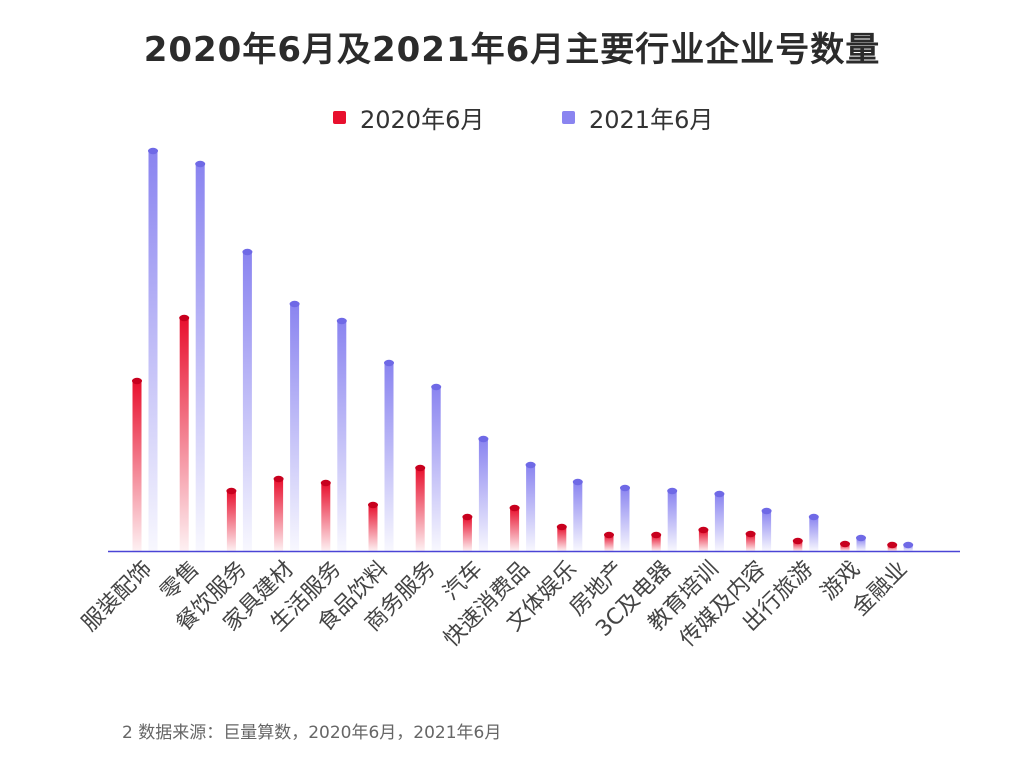 The image size is (1024, 760). I want to click on legend: 2020年6月 2021年6月, so click(512, 117).